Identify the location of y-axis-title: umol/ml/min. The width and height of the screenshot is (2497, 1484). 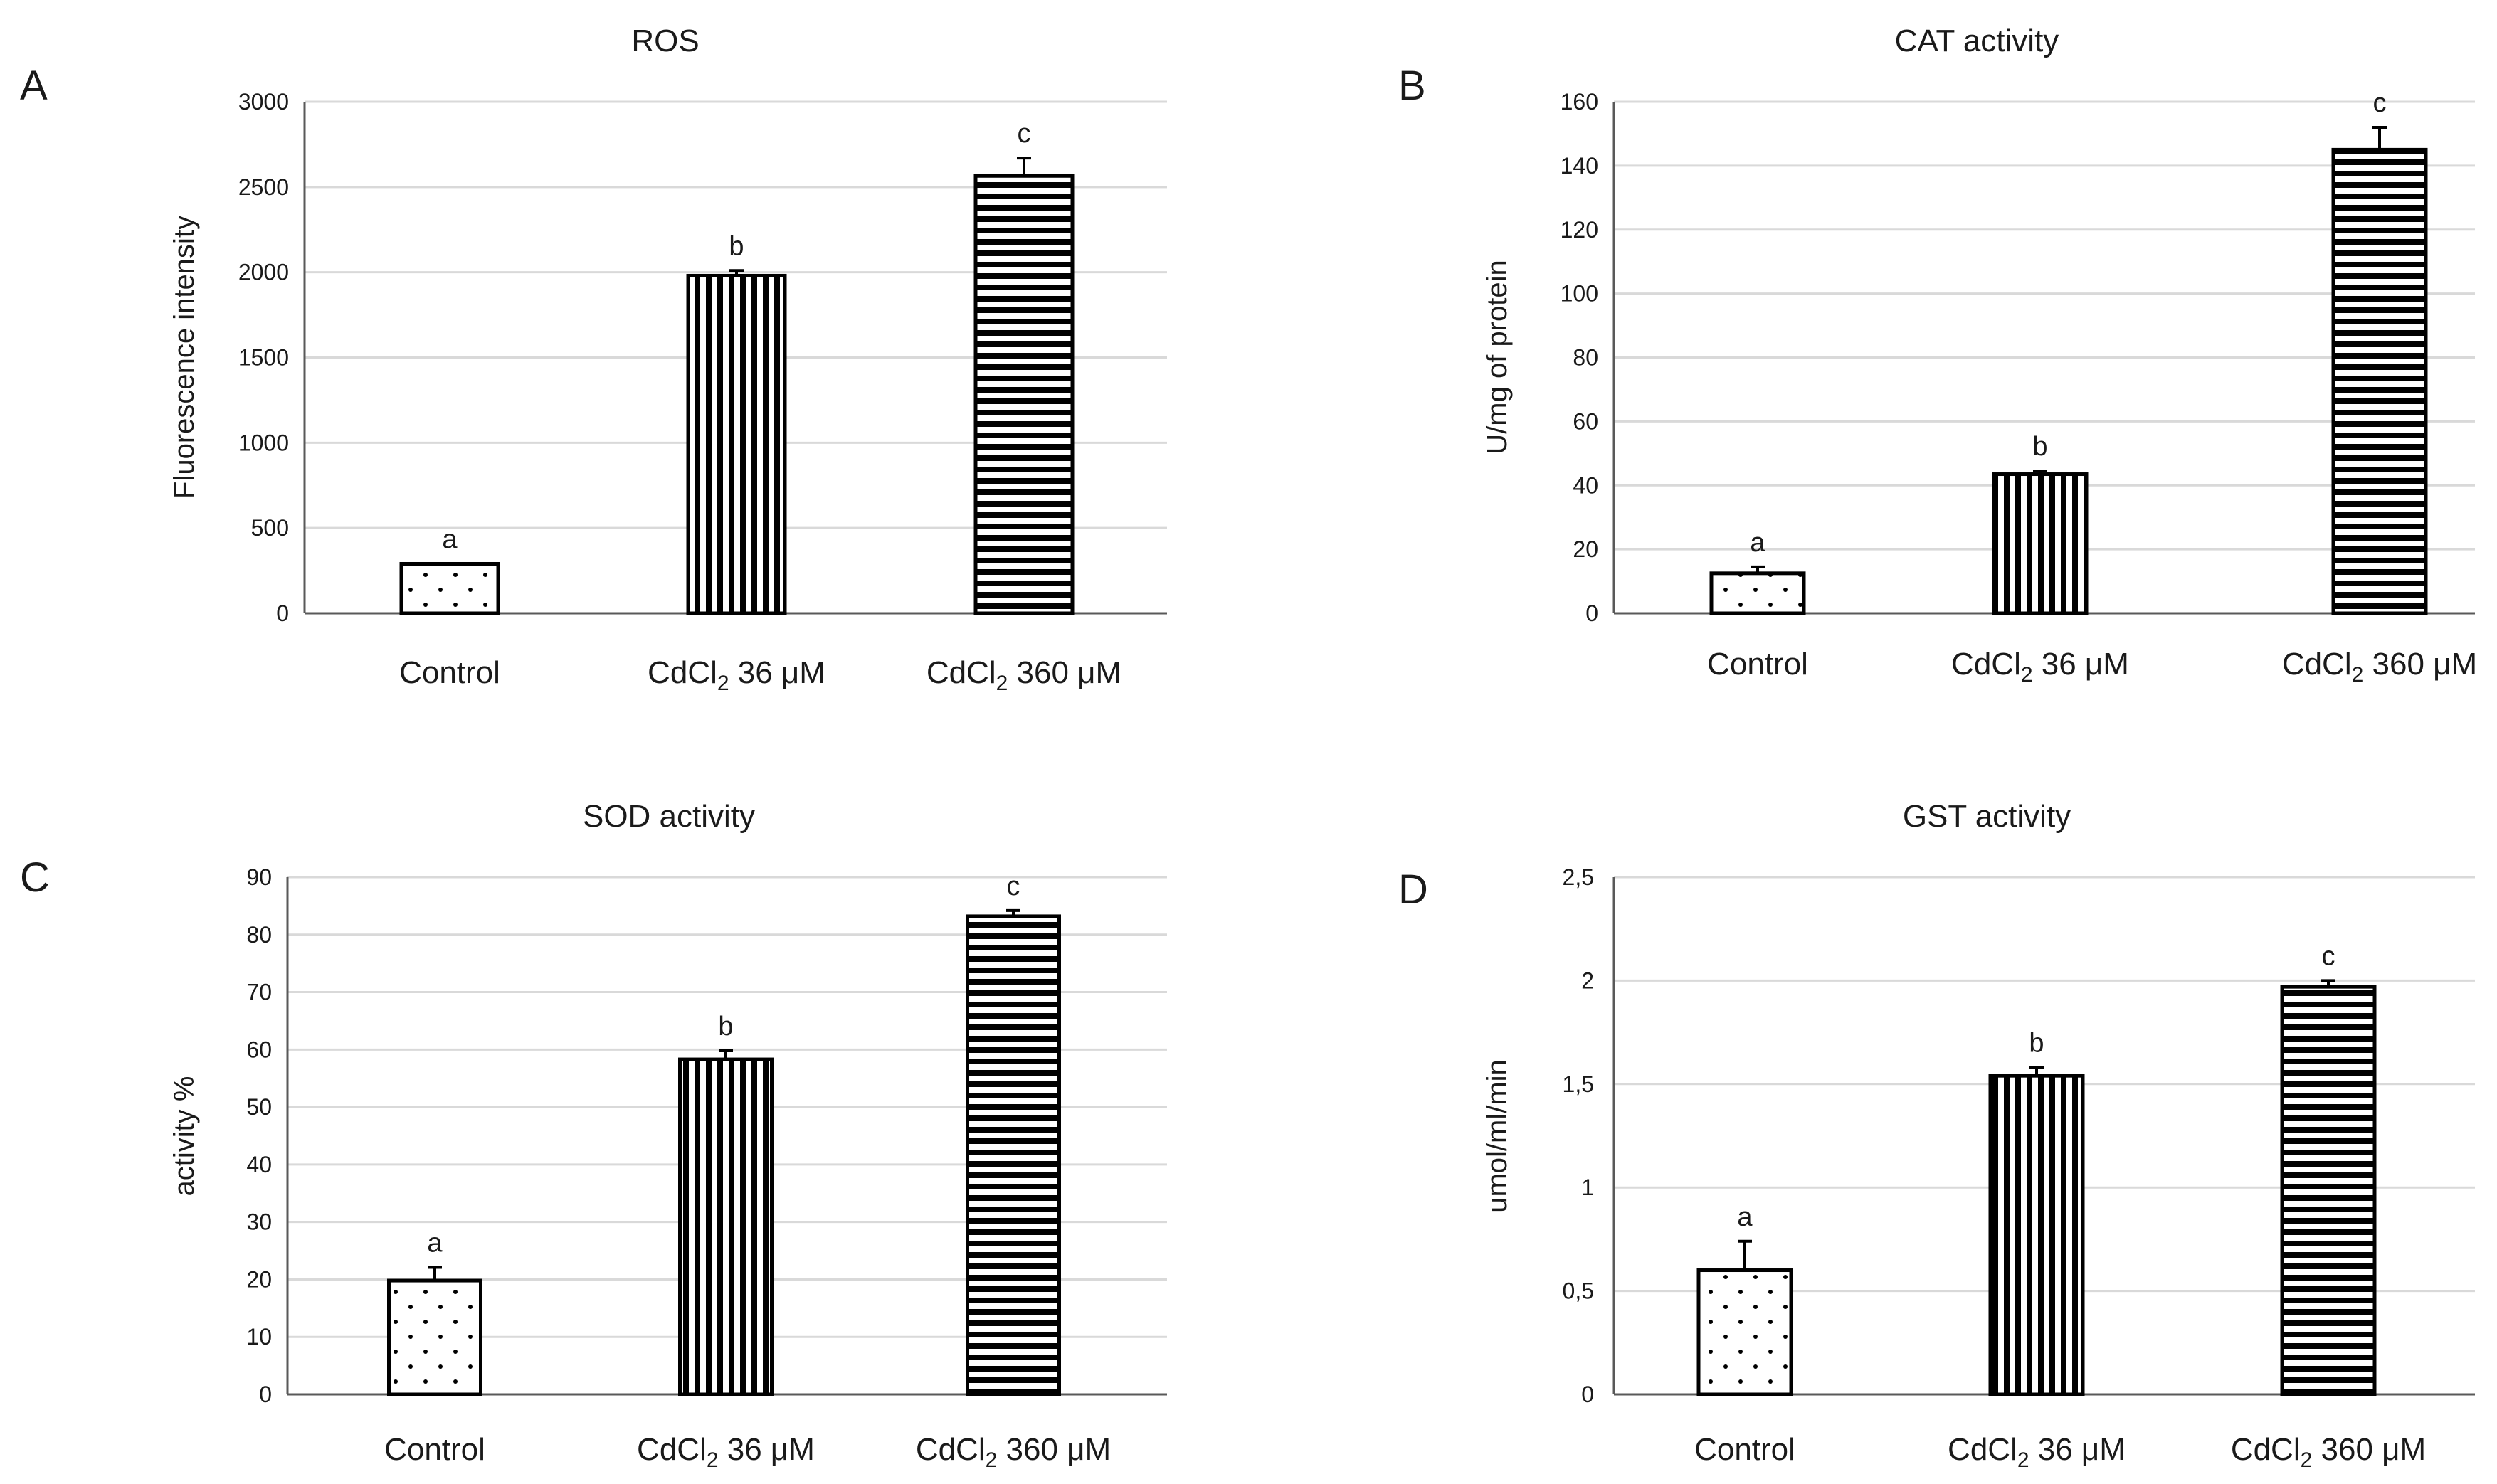
(1498, 1136).